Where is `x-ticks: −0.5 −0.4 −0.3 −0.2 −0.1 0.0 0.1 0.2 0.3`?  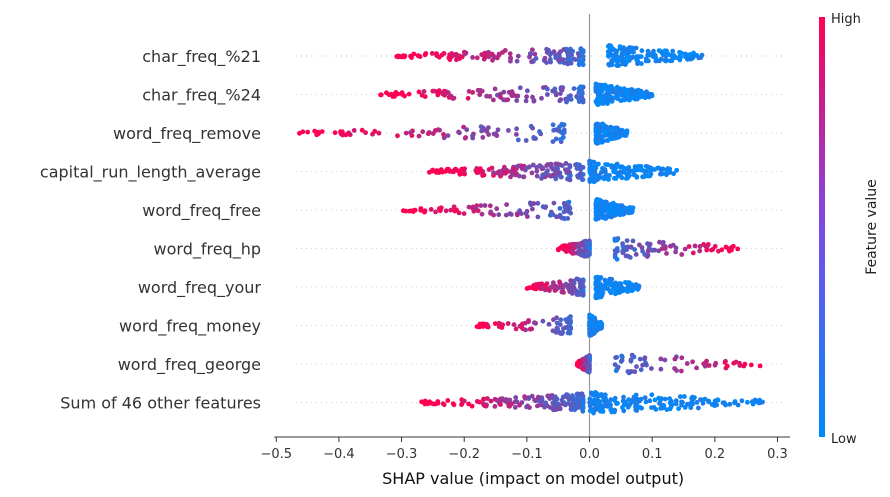 x-ticks: −0.5 −0.4 −0.3 −0.2 −0.1 0.0 0.1 0.2 0.3 is located at coordinates (524, 449).